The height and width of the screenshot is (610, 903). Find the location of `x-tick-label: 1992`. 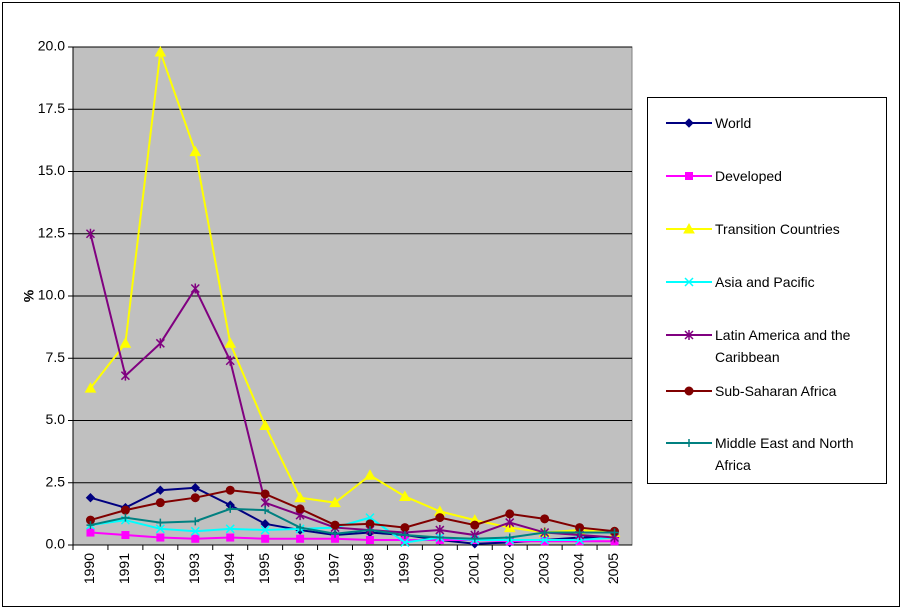

x-tick-label: 1992 is located at coordinates (159, 568).